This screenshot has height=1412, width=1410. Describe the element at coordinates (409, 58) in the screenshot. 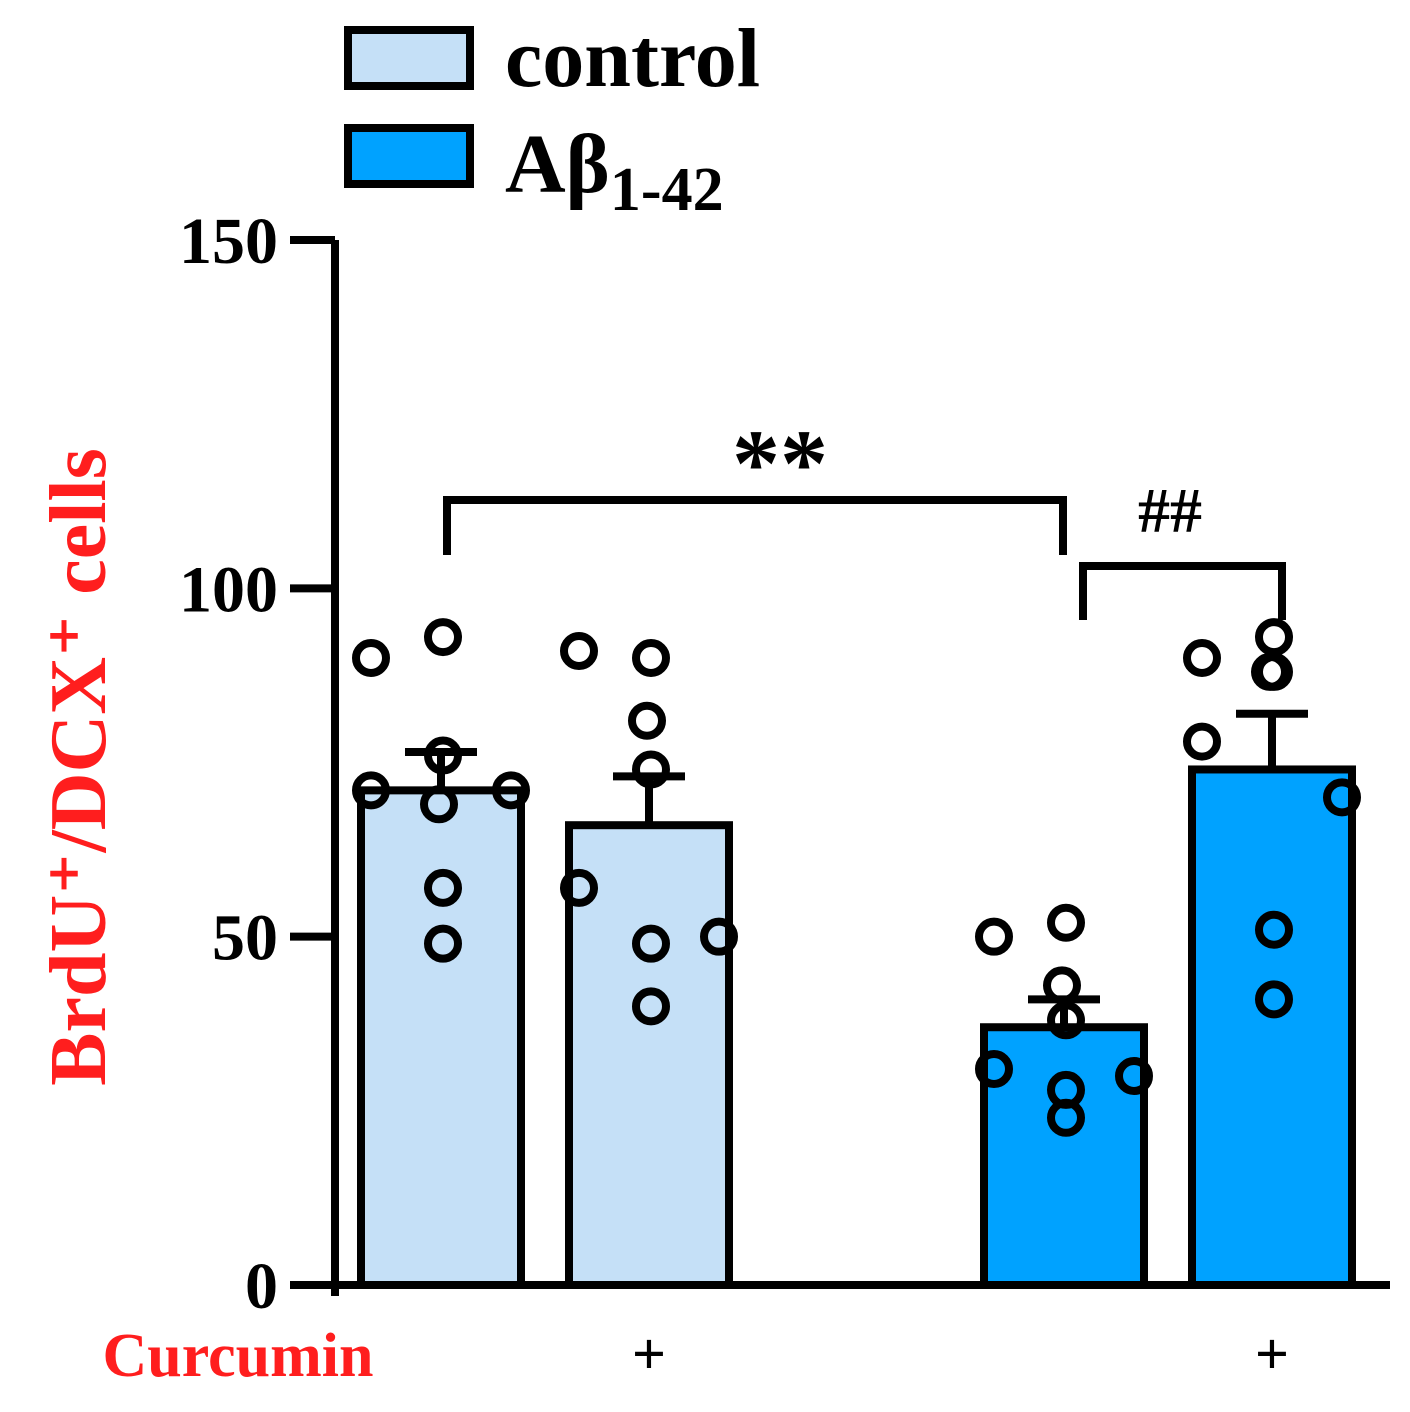

I see `legend-swatch-control` at that location.